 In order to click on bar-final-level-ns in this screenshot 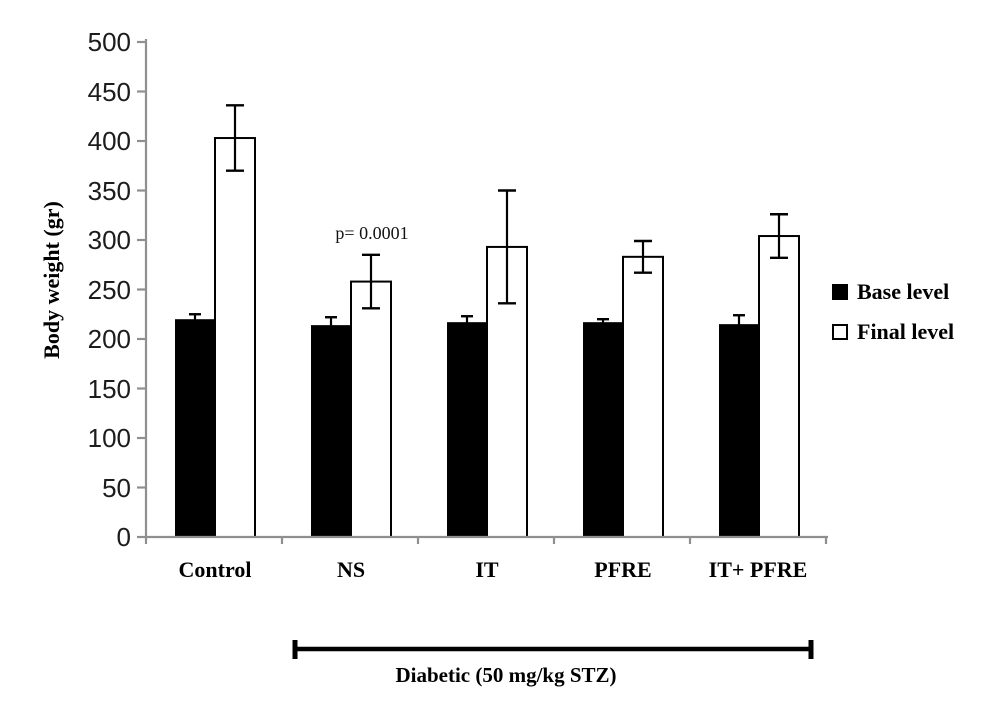, I will do `click(371, 409)`.